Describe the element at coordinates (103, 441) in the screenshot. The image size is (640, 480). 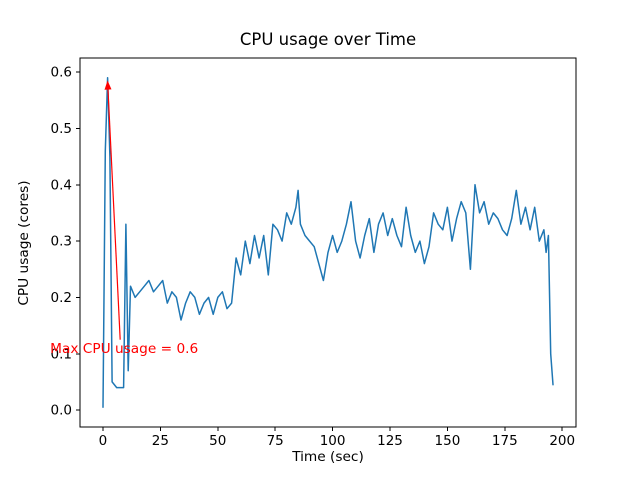
I see `x-tick-label: 0` at that location.